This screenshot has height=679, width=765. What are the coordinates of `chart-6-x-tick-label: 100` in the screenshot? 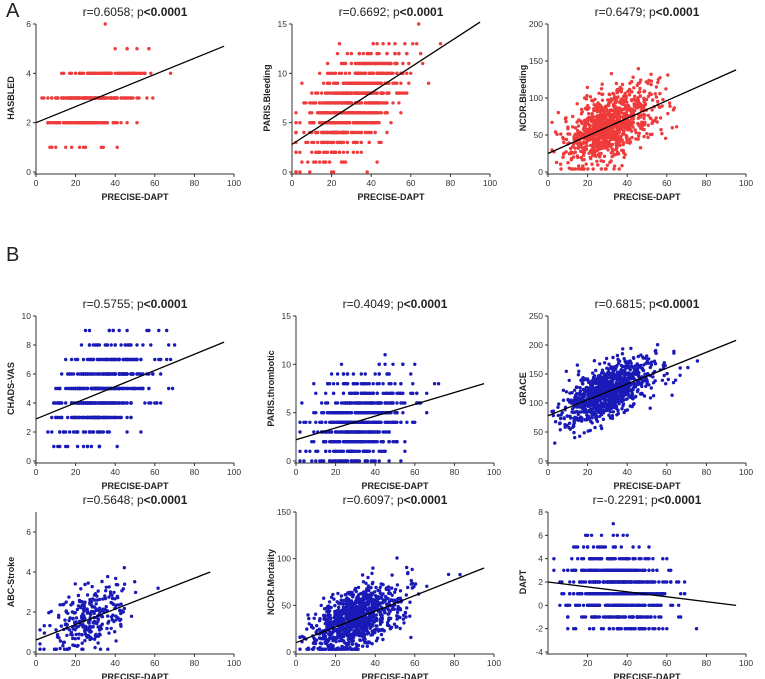 It's located at (234, 663).